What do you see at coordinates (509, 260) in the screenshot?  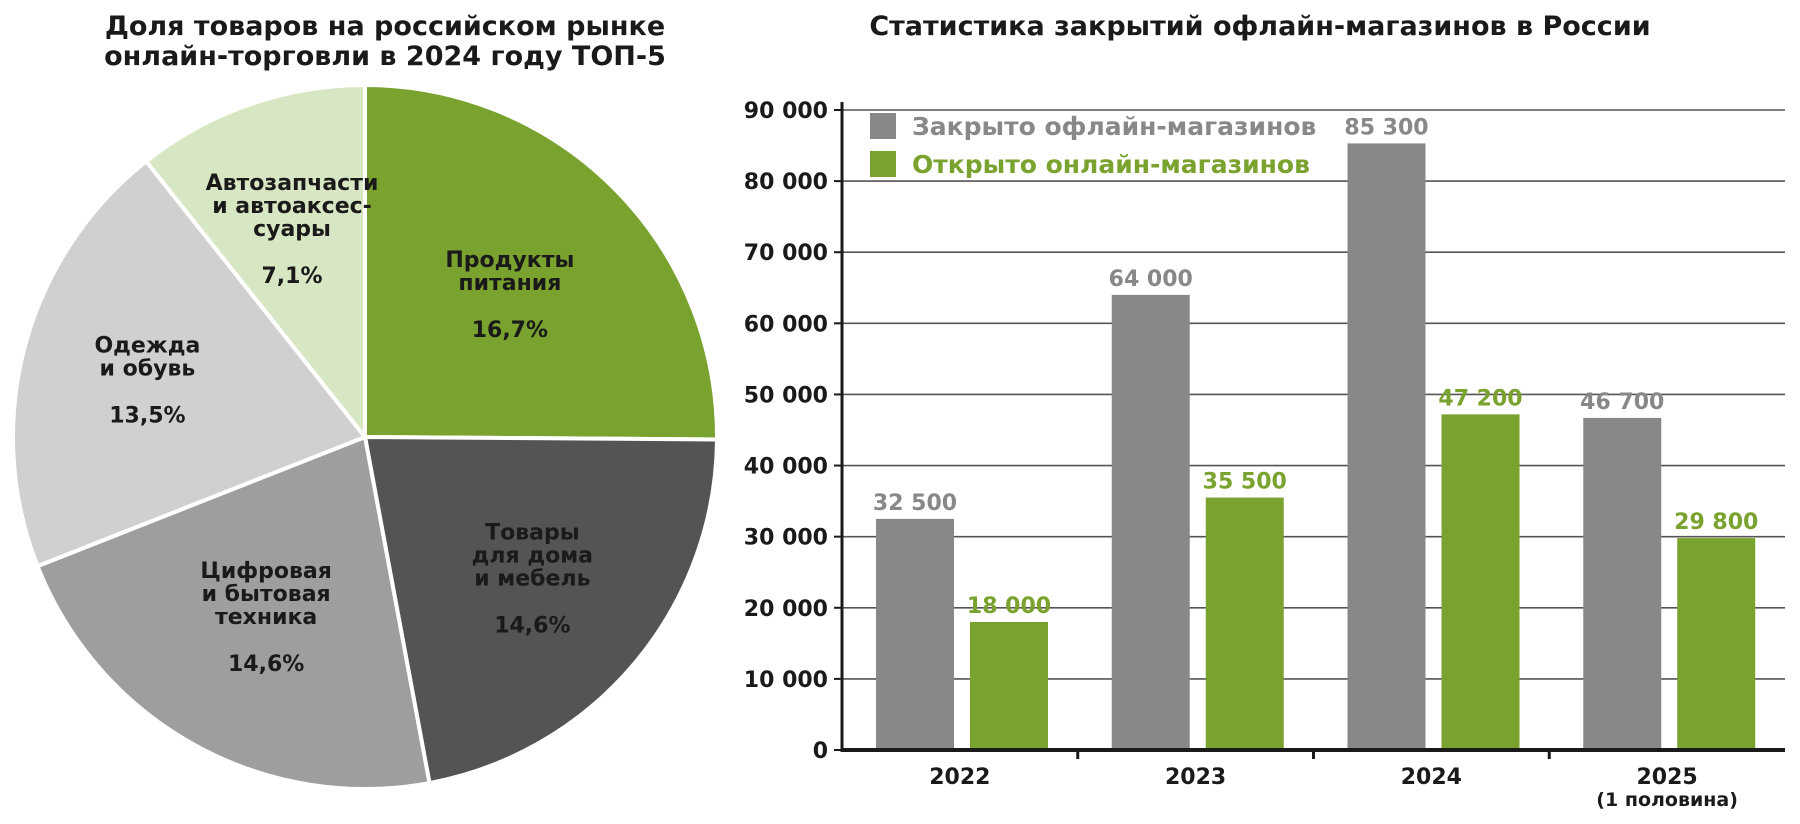 I see `pie-slice-label: Продукты` at bounding box center [509, 260].